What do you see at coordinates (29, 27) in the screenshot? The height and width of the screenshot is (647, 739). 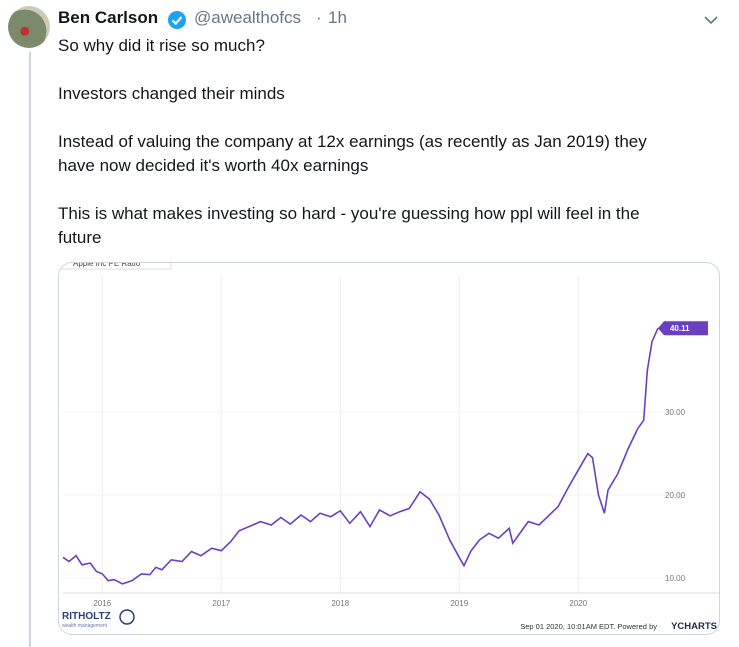 I see `avatar` at bounding box center [29, 27].